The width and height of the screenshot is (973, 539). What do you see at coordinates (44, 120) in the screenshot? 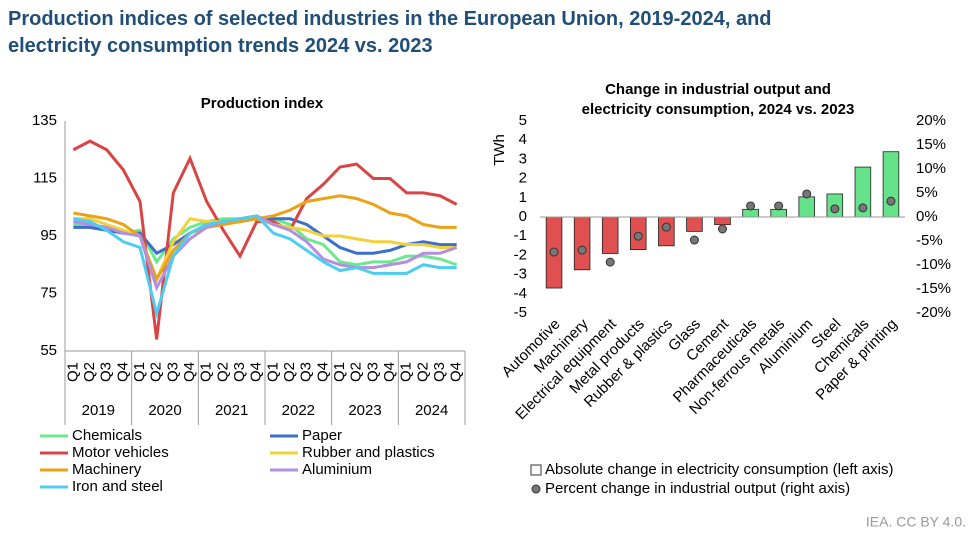
I see `y-tick-label: 135` at bounding box center [44, 120].